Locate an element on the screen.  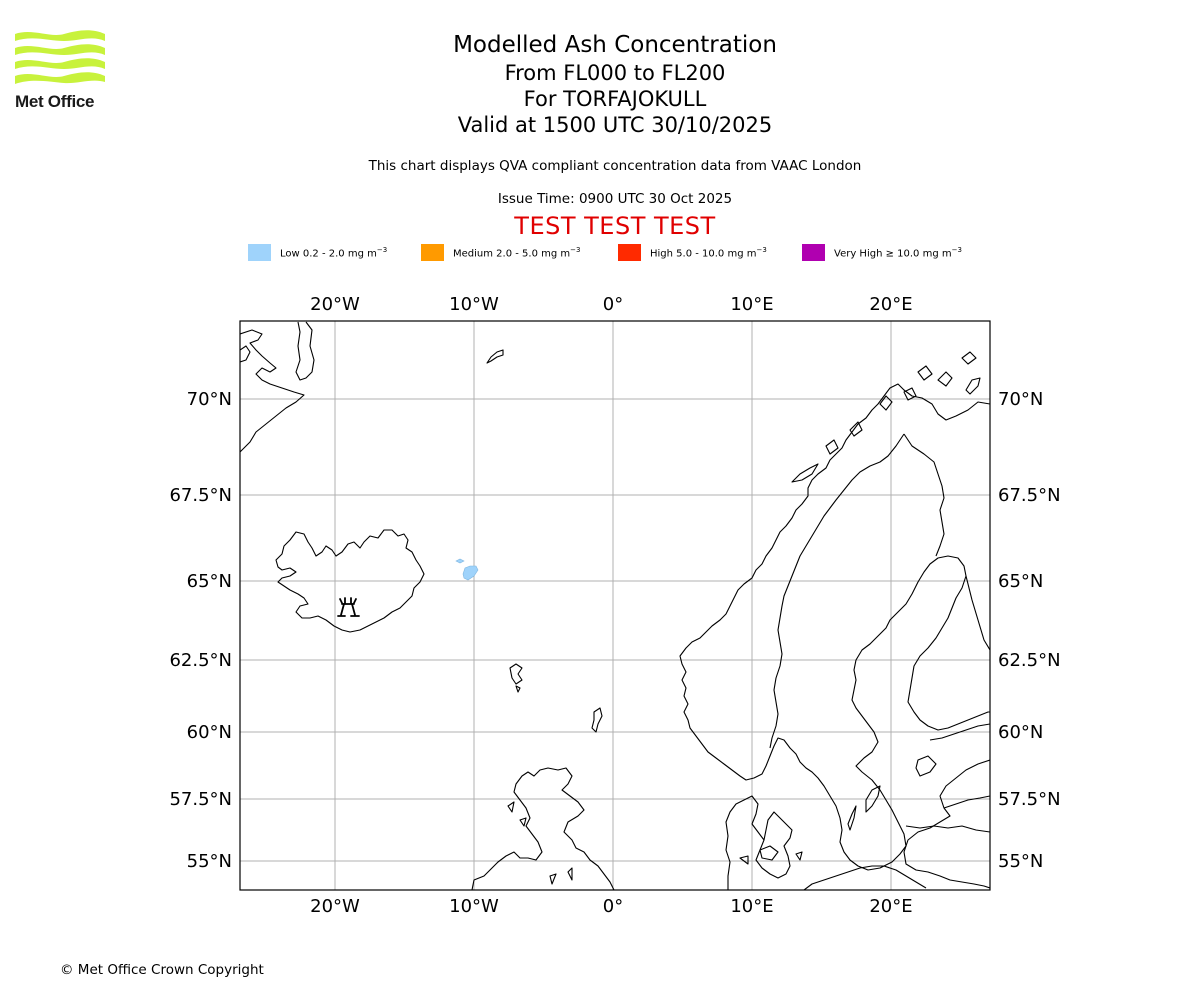
test-banner: TEST TEST TEST is located at coordinates (615, 226).